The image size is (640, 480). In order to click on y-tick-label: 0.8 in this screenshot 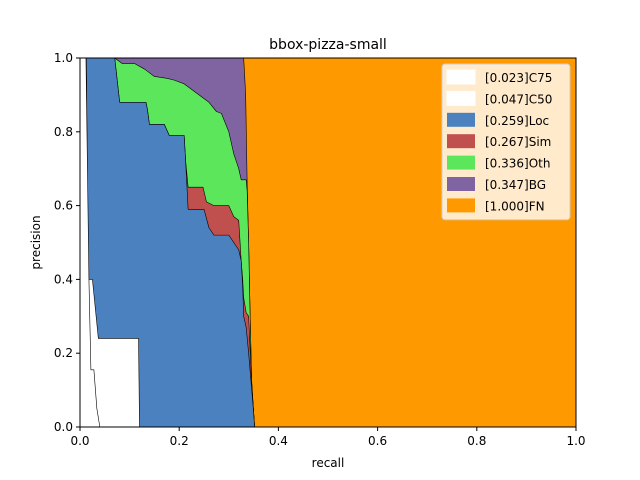, I will do `click(63, 132)`.